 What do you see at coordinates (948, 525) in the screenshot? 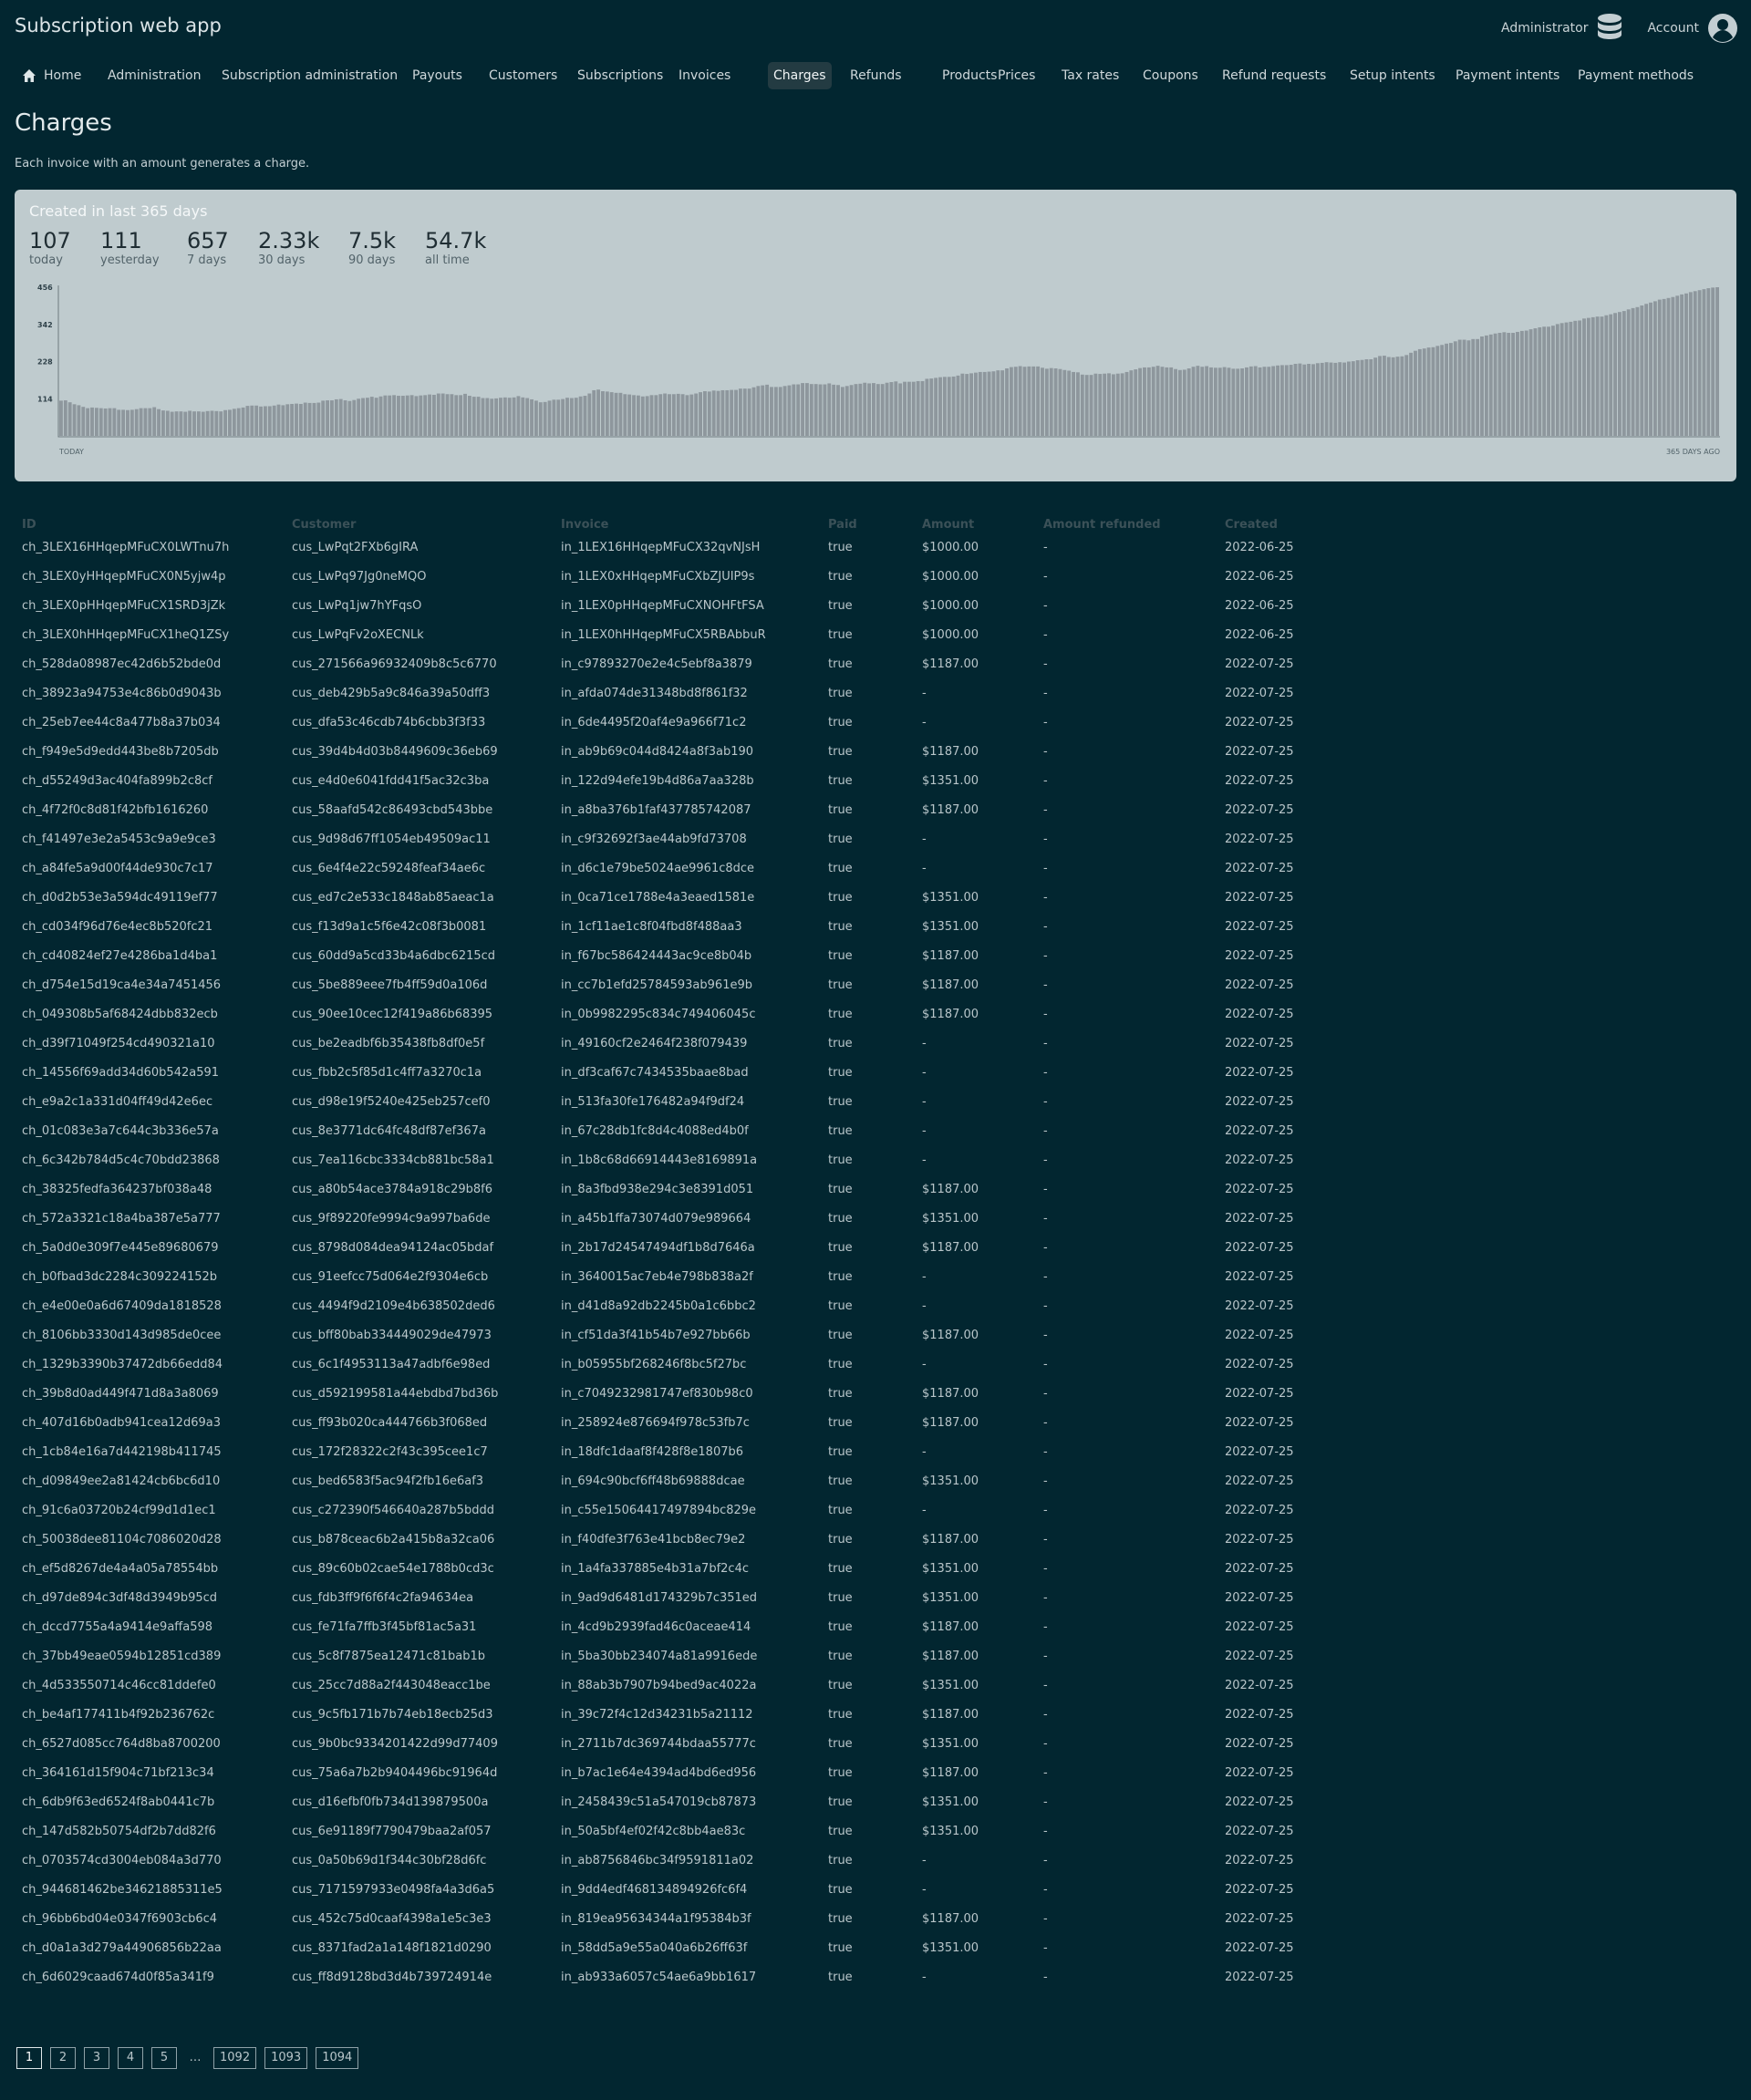
I see `column-header-amount: Amount` at bounding box center [948, 525].